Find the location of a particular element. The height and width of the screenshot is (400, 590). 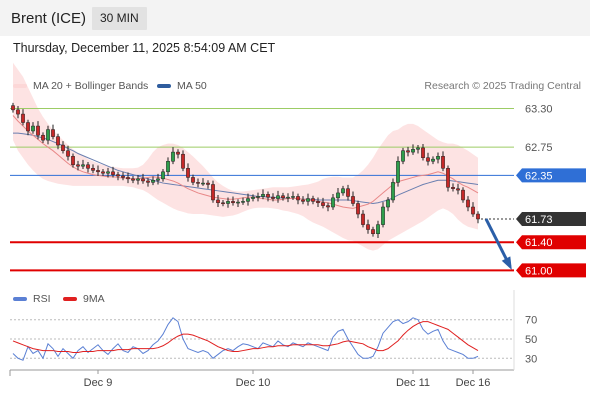

legend-rsi: RSI is located at coordinates (32, 299).